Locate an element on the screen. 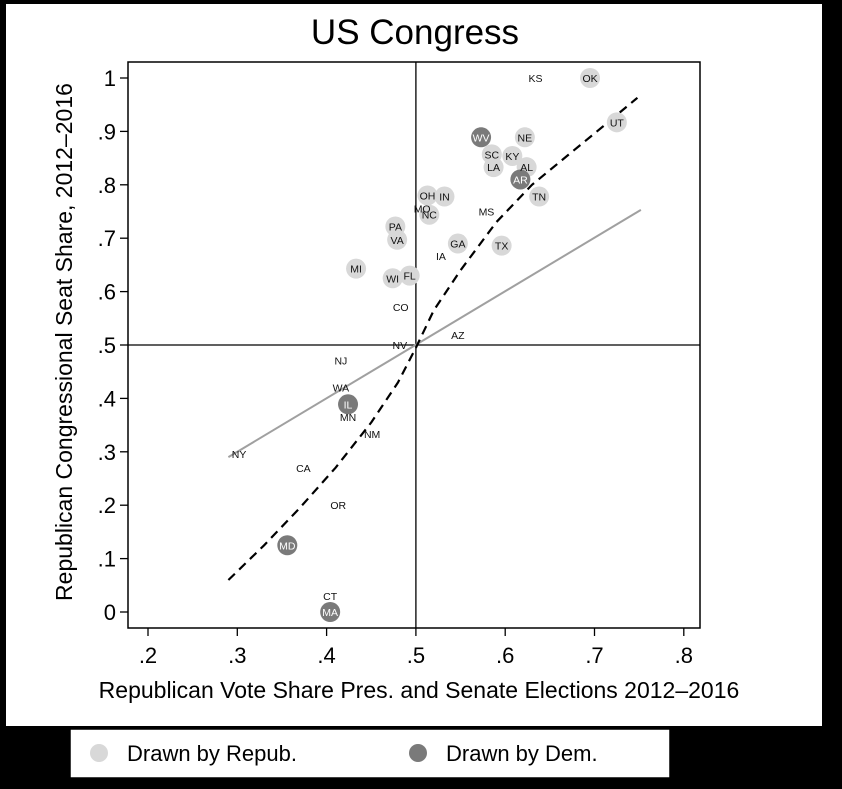 The image size is (842, 789). point-label: CA is located at coordinates (303, 469).